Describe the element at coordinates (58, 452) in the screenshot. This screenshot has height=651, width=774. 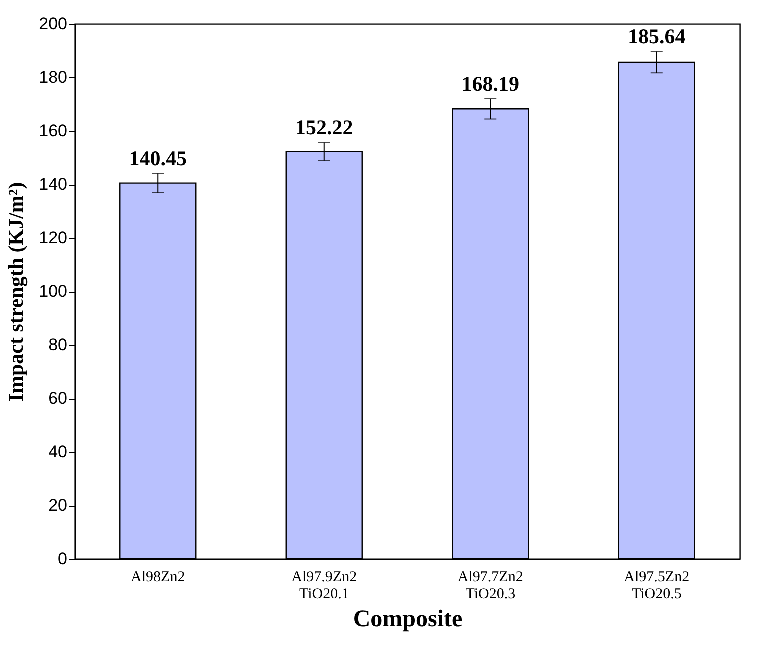
I see `y-tick-label: 40` at that location.